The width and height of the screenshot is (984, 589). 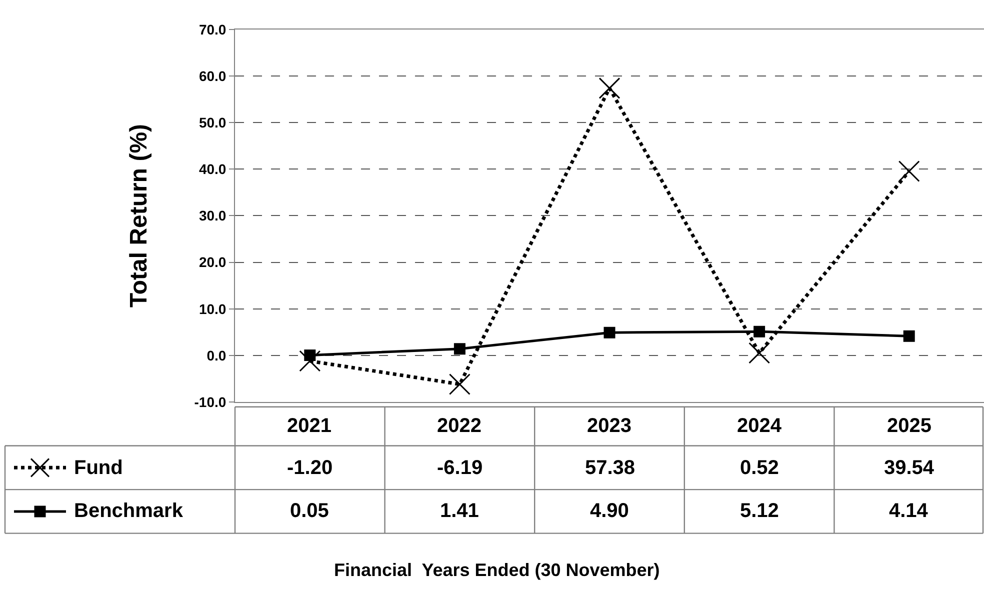 I want to click on legend-label: Benchmark, so click(x=129, y=511).